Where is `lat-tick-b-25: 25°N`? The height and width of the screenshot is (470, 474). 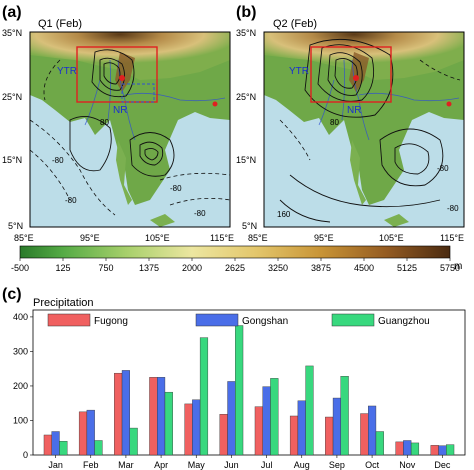
lat-tick-b-25: 25°N is located at coordinates (246, 97).